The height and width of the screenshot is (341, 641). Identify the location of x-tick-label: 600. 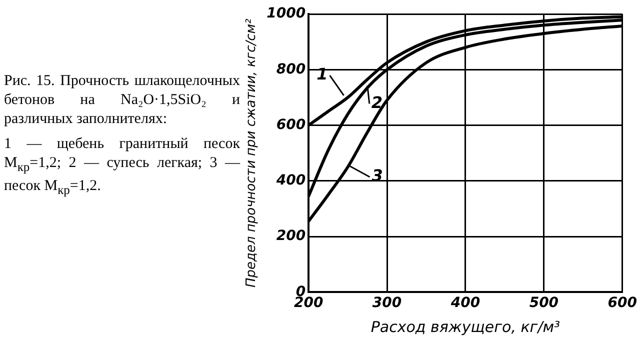
(623, 303).